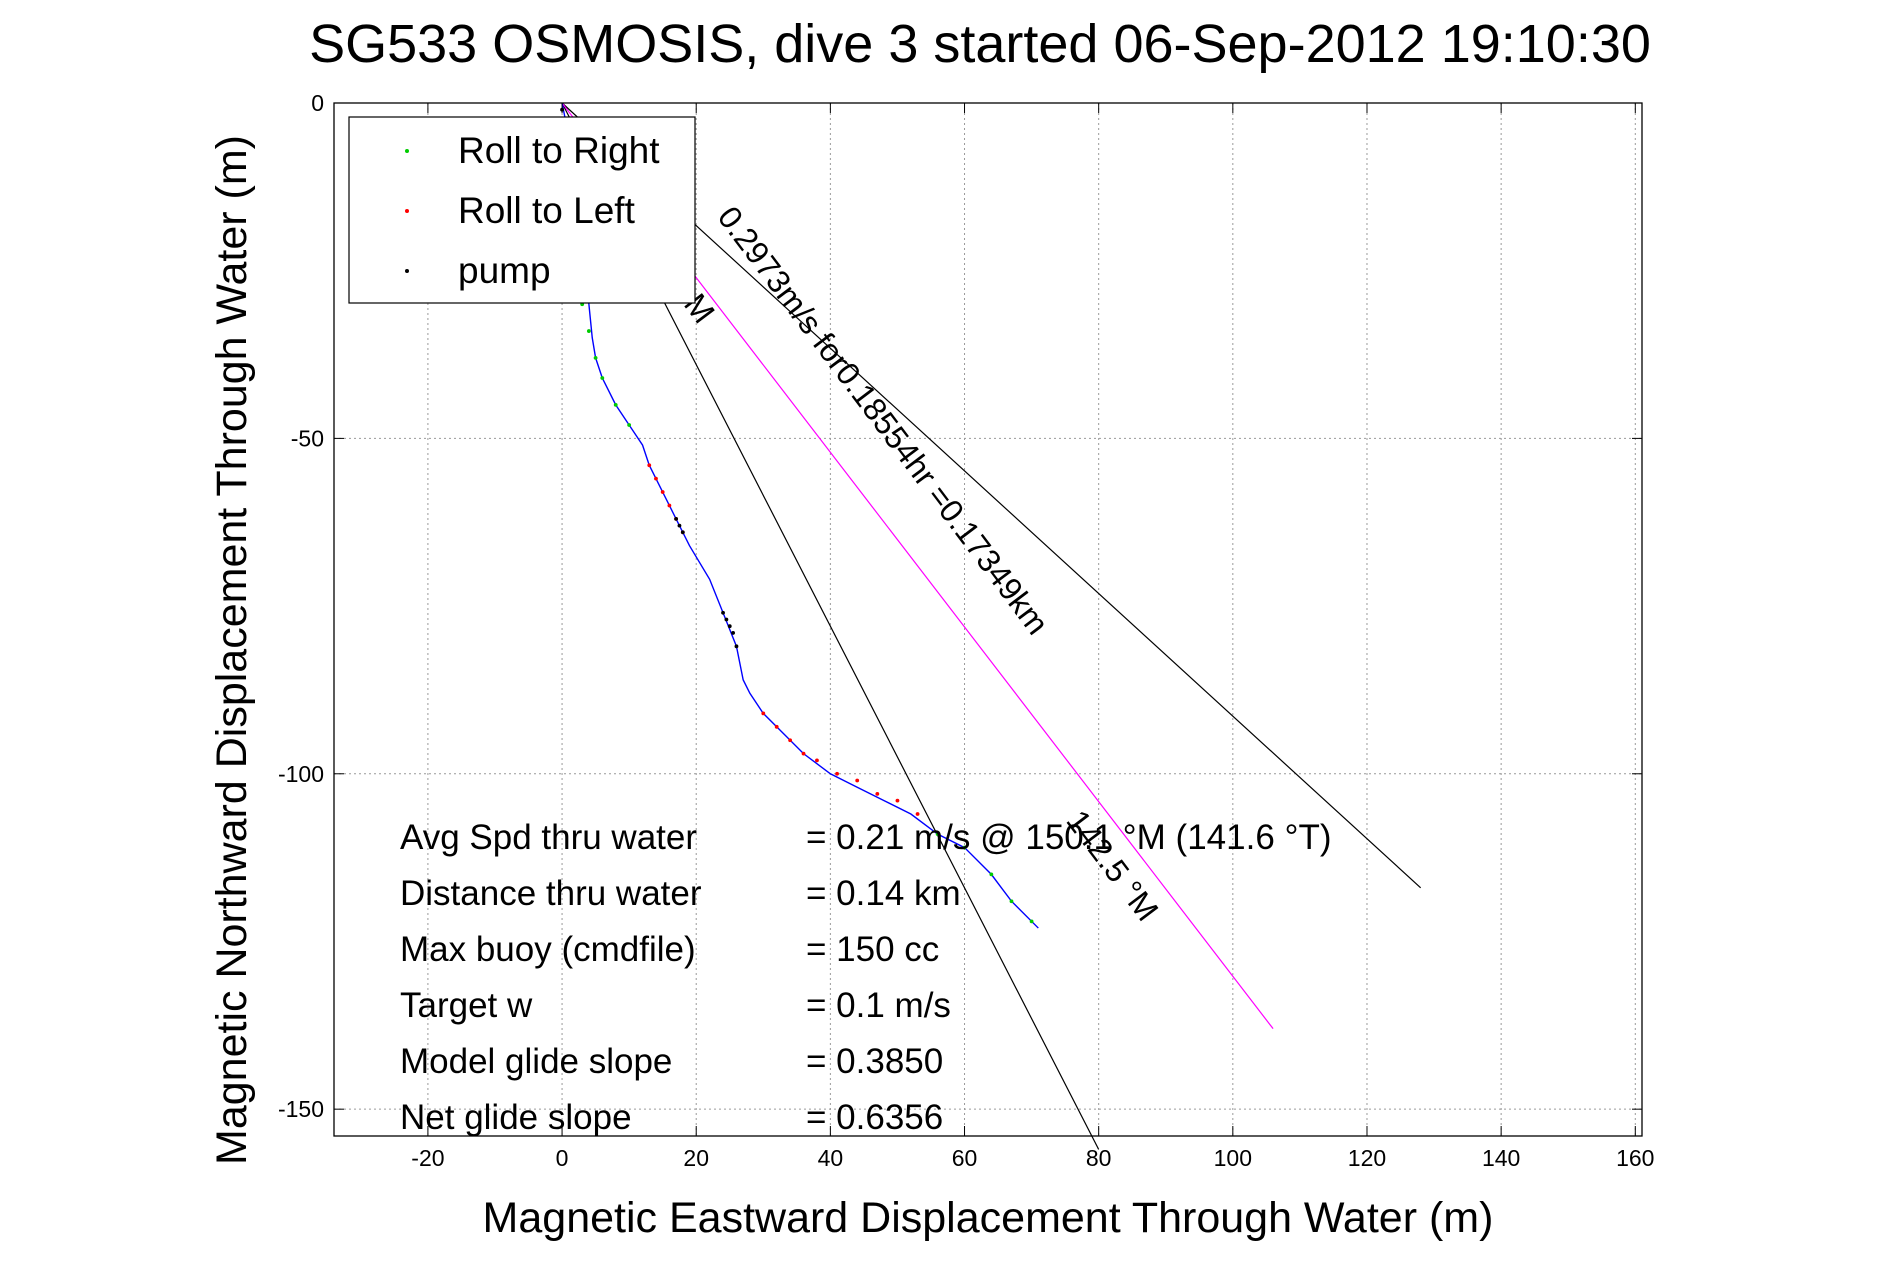 This screenshot has width=1891, height=1262. I want to click on y-tick-label: -100, so click(301, 774).